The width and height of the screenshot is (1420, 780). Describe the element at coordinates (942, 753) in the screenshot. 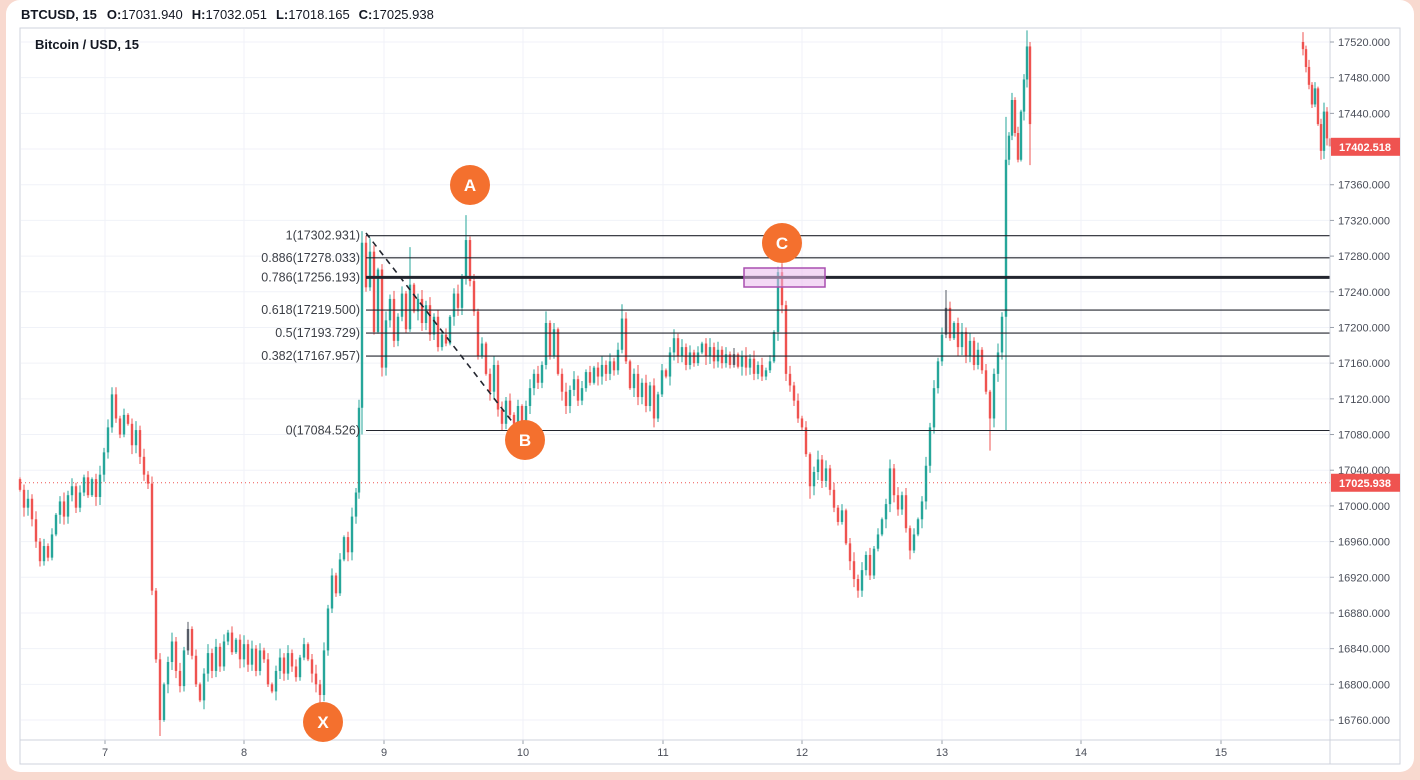

I see `time-axis-label-6: 13` at that location.